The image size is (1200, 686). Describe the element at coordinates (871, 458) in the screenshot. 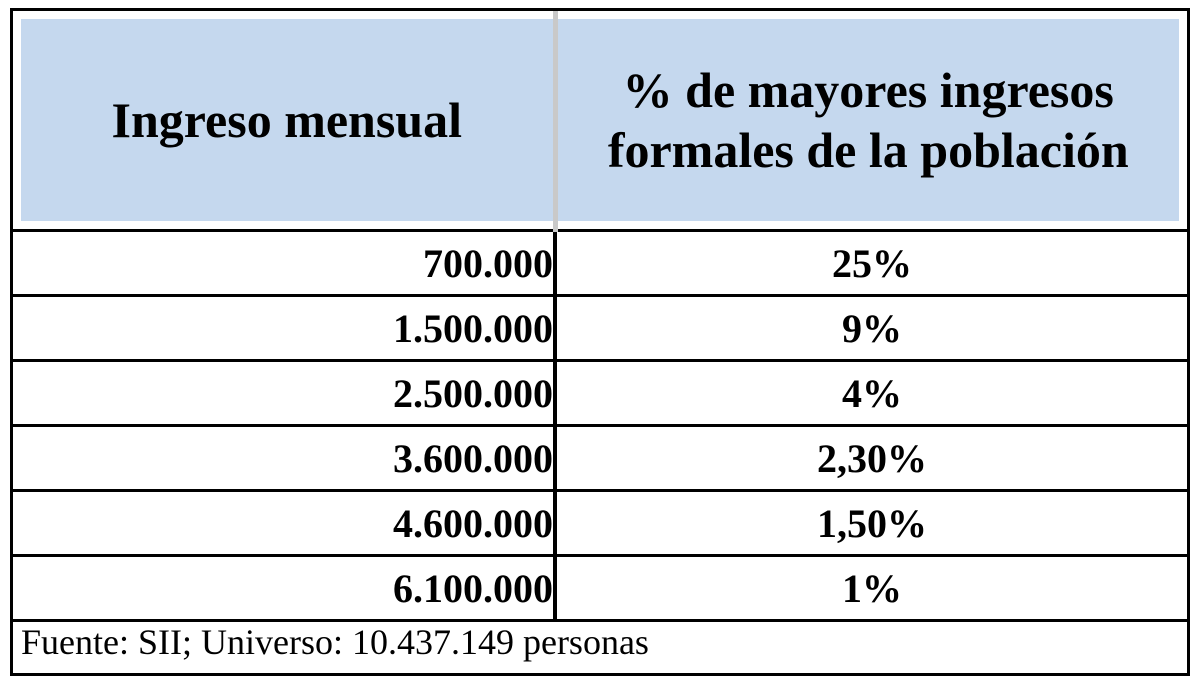

I see `percentage-cell: 2,30%` at that location.